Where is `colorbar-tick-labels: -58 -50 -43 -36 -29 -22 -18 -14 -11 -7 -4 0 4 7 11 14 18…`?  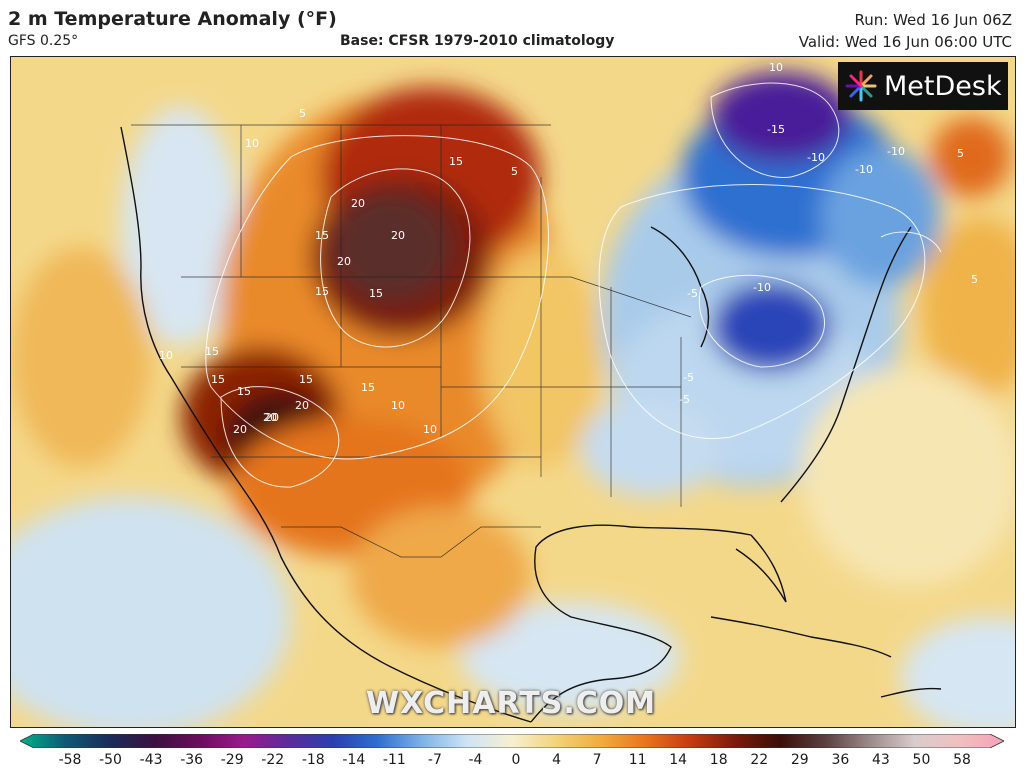 colorbar-tick-labels: -58 -50 -43 -36 -29 -22 -18 -14 -11 -7 -4 0 4 7 11 14 18… is located at coordinates (512, 764).